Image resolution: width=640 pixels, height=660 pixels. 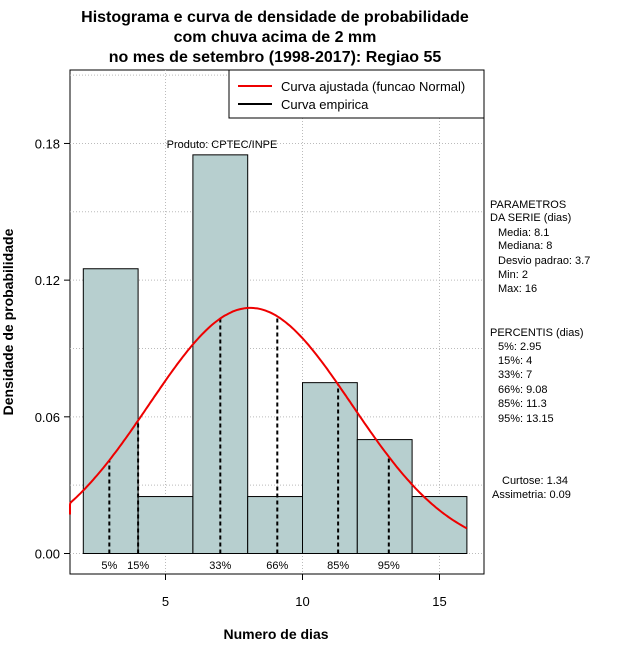 I want to click on percentile-label-5: 95%, so click(x=389, y=566).